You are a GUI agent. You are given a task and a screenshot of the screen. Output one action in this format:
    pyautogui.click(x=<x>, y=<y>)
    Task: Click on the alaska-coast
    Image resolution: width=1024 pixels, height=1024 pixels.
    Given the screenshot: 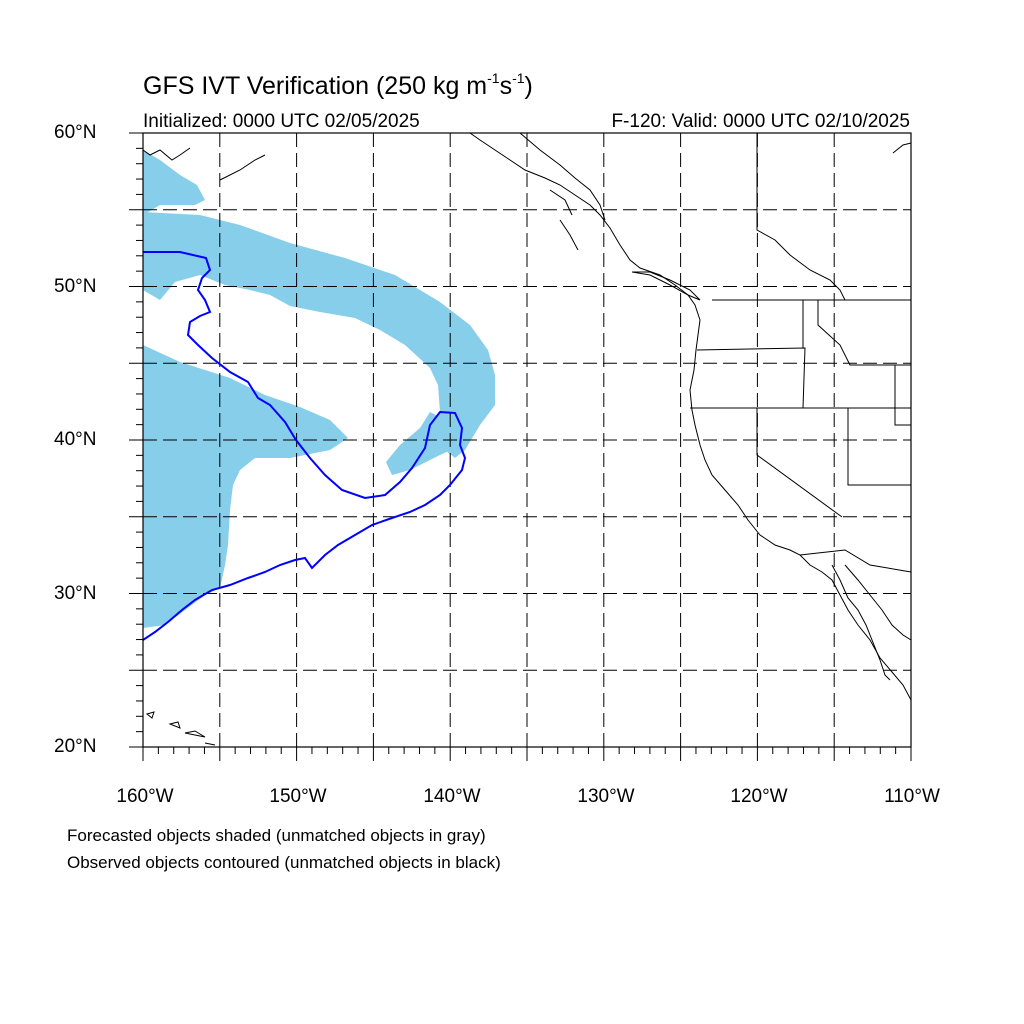 What is the action you would take?
    pyautogui.click(x=204, y=164)
    